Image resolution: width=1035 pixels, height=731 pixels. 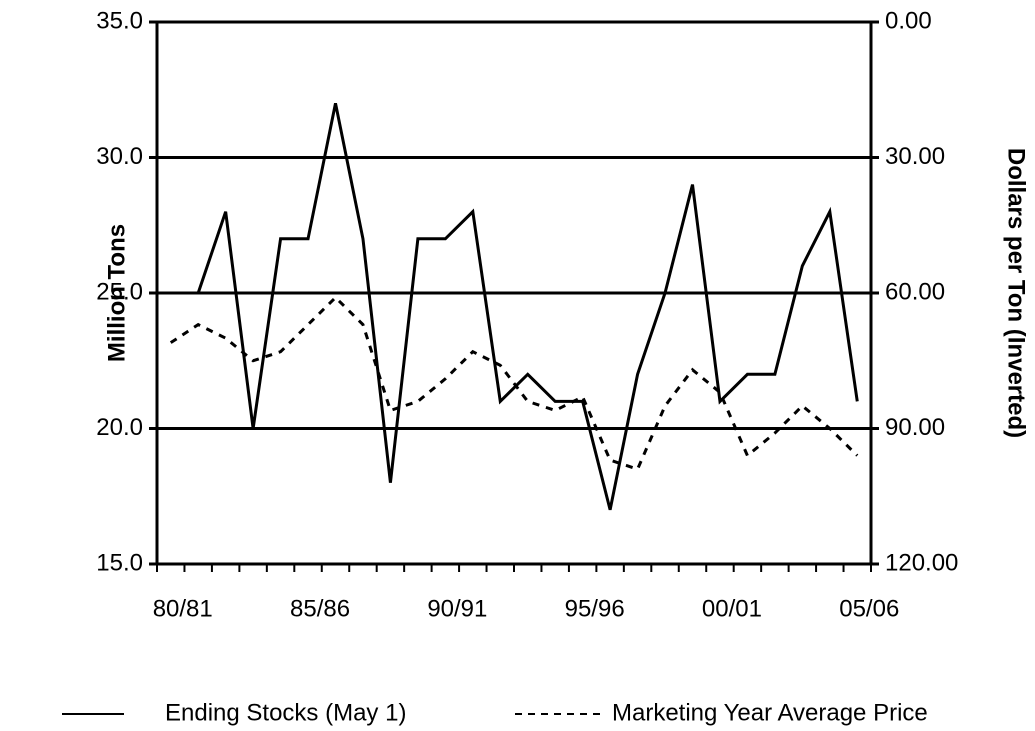 I want to click on x-tick-label: 85/86, so click(x=320, y=608).